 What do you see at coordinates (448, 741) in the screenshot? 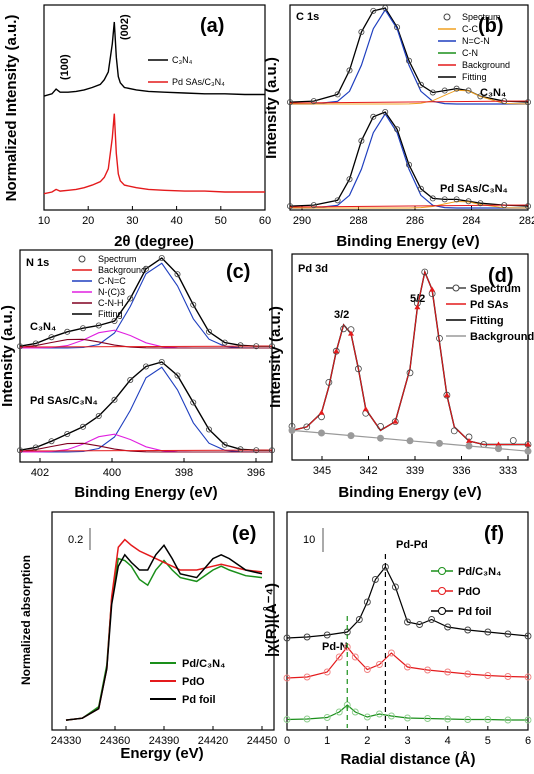
I see `x-tick-label: 4` at bounding box center [448, 741].